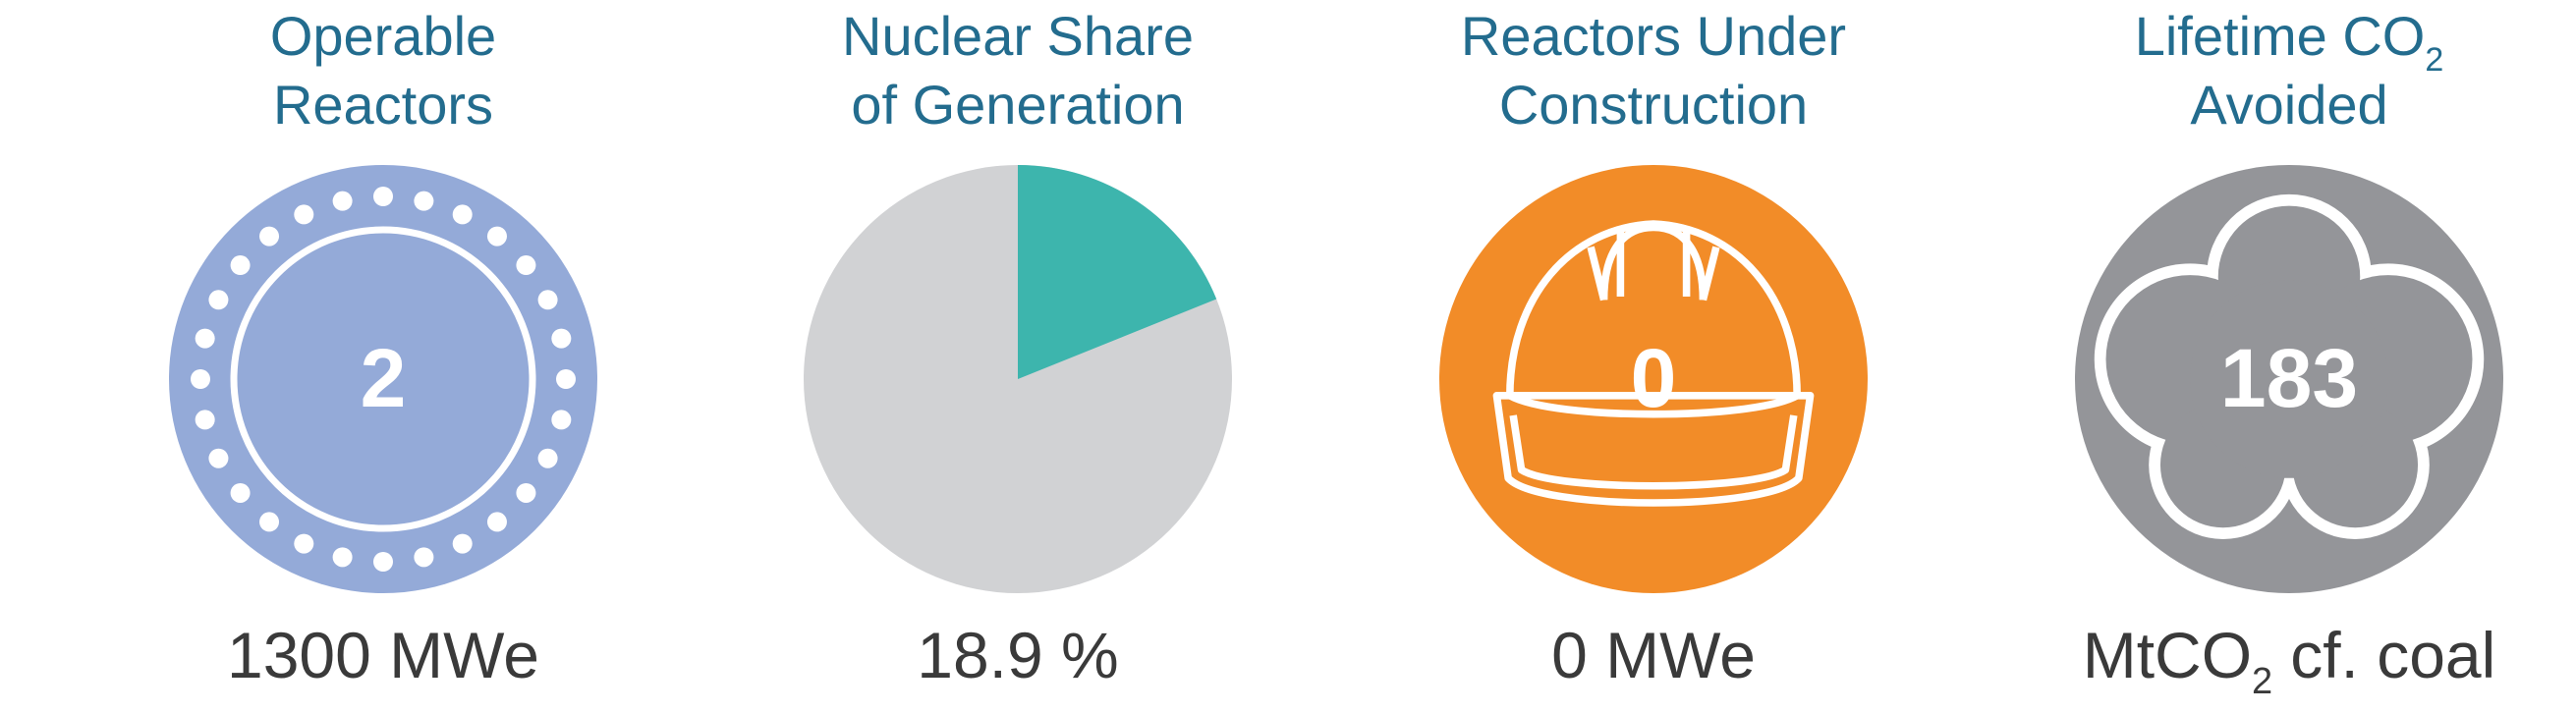 The width and height of the screenshot is (2576, 713). Describe the element at coordinates (1017, 655) in the screenshot. I see `caption: 18.9 %` at that location.